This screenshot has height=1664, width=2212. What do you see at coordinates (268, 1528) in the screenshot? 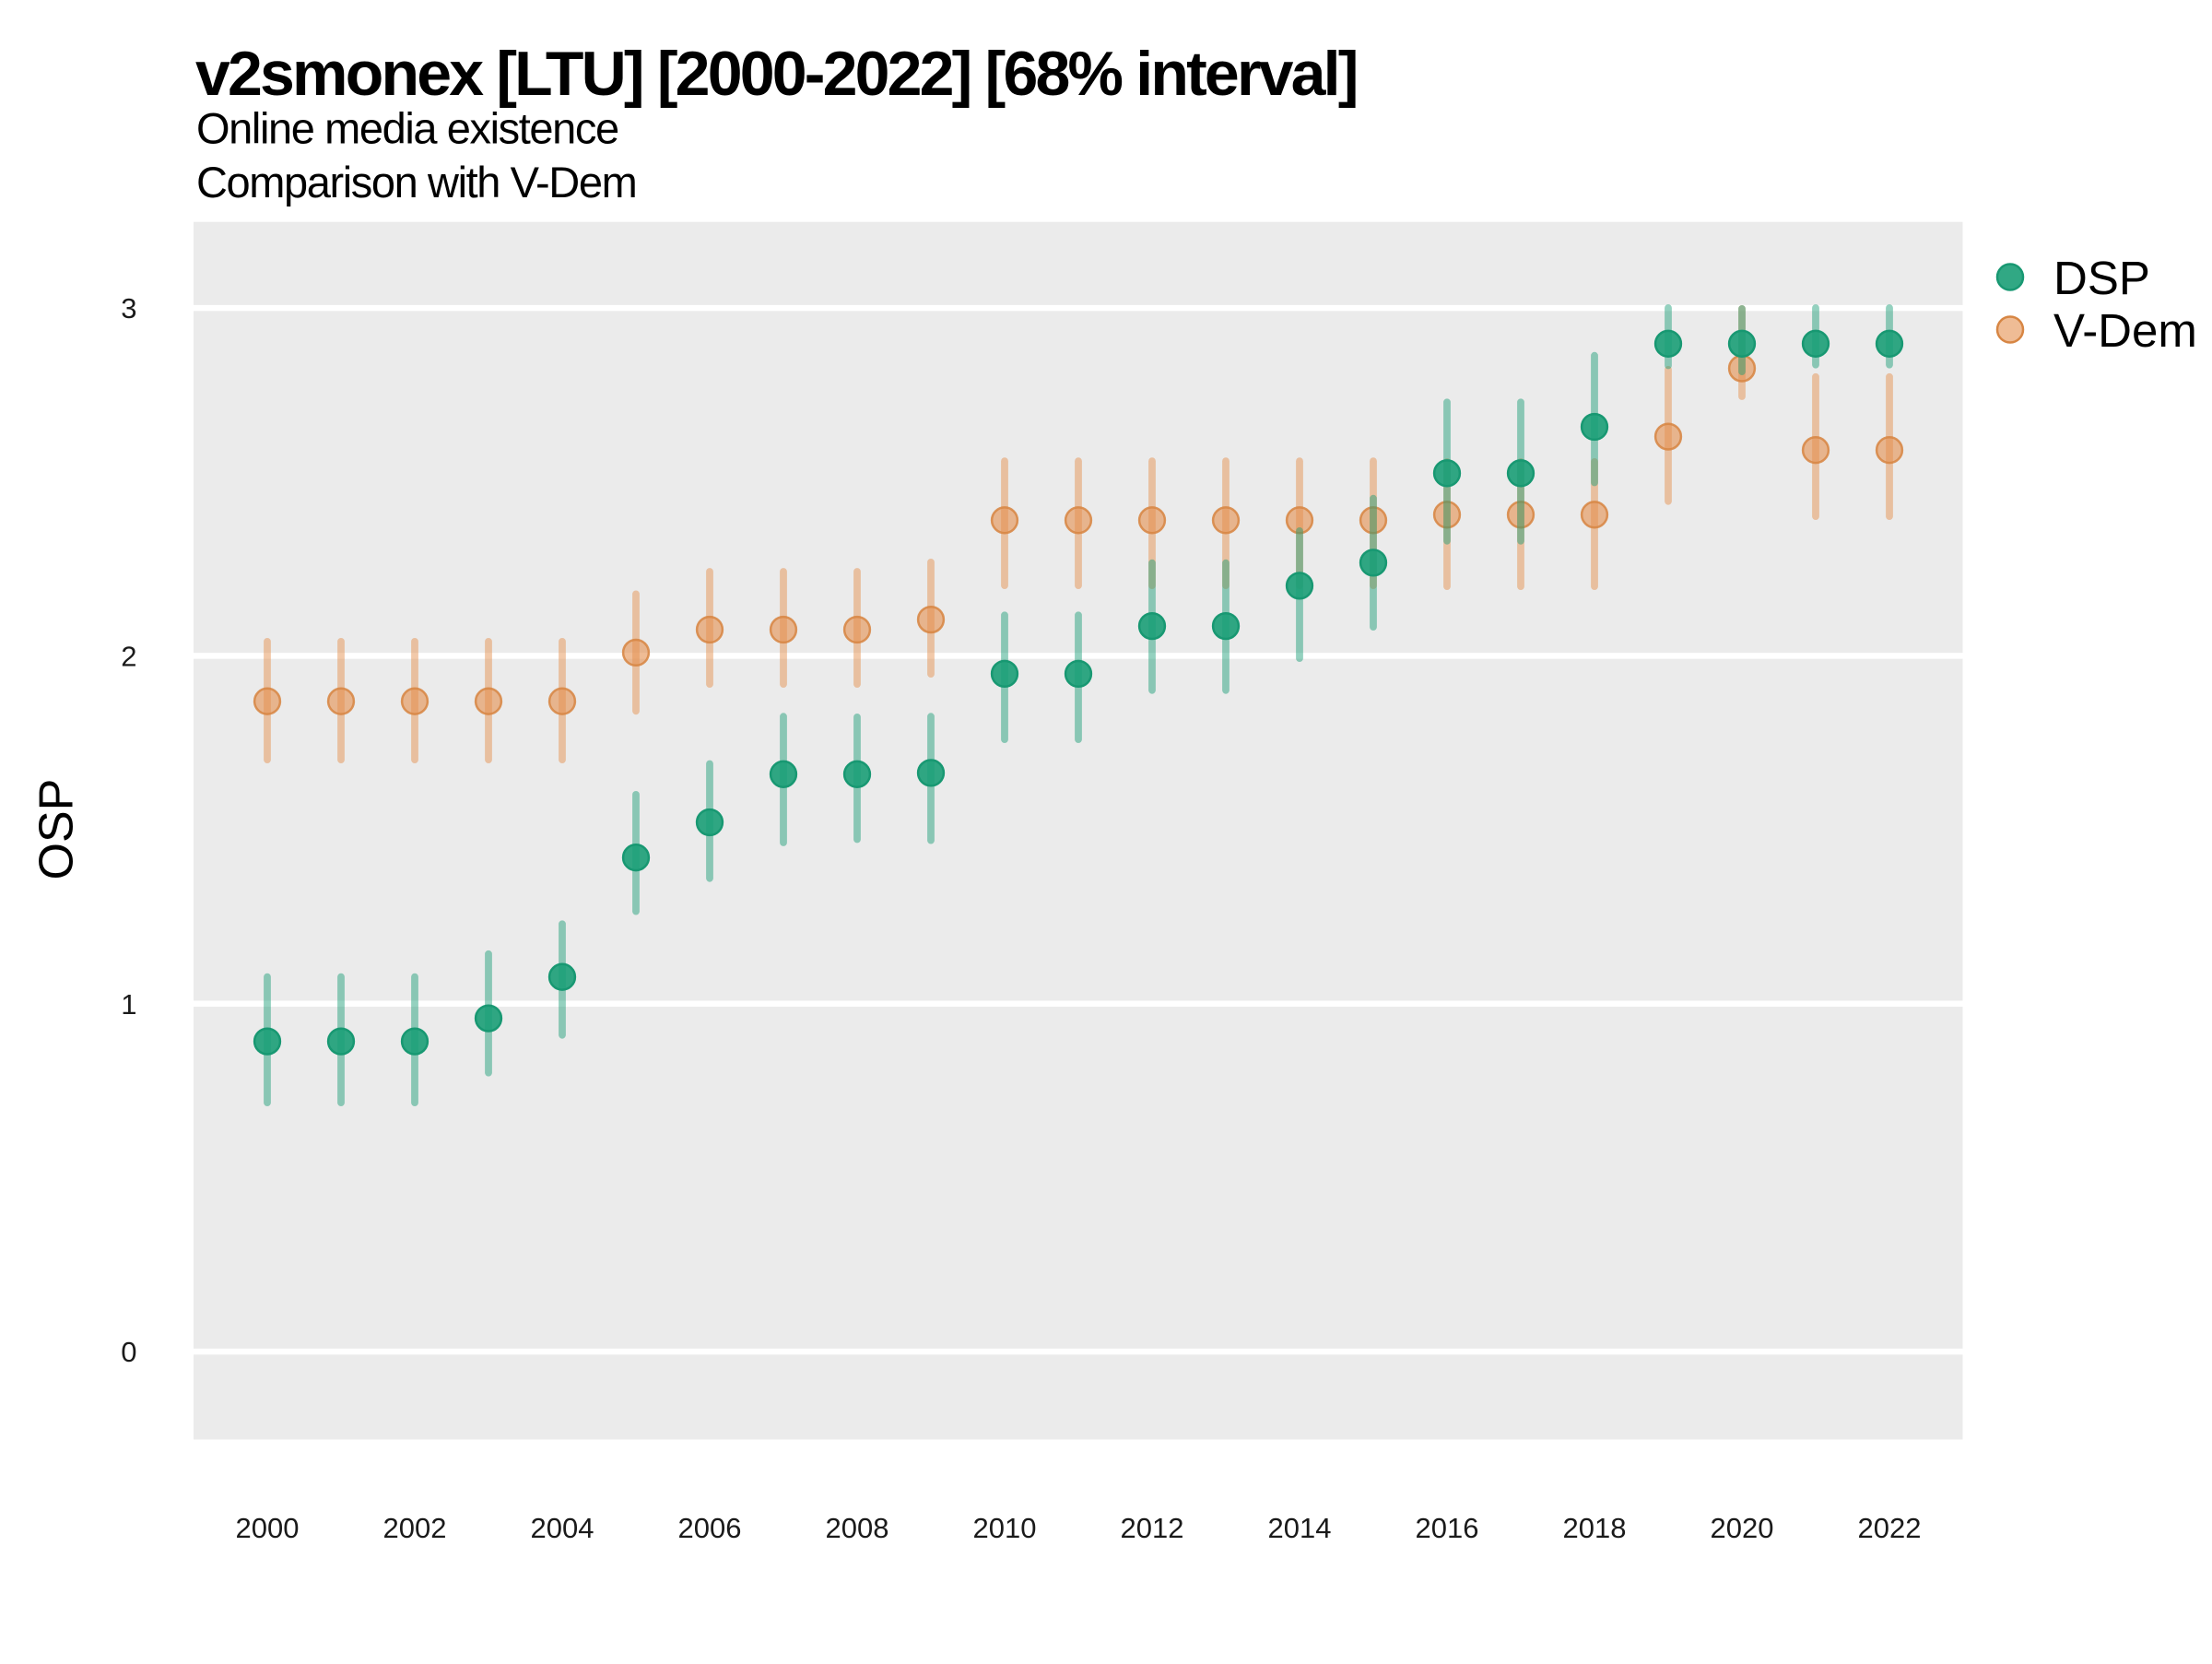
I see `svg-text: 2000` at bounding box center [268, 1528].